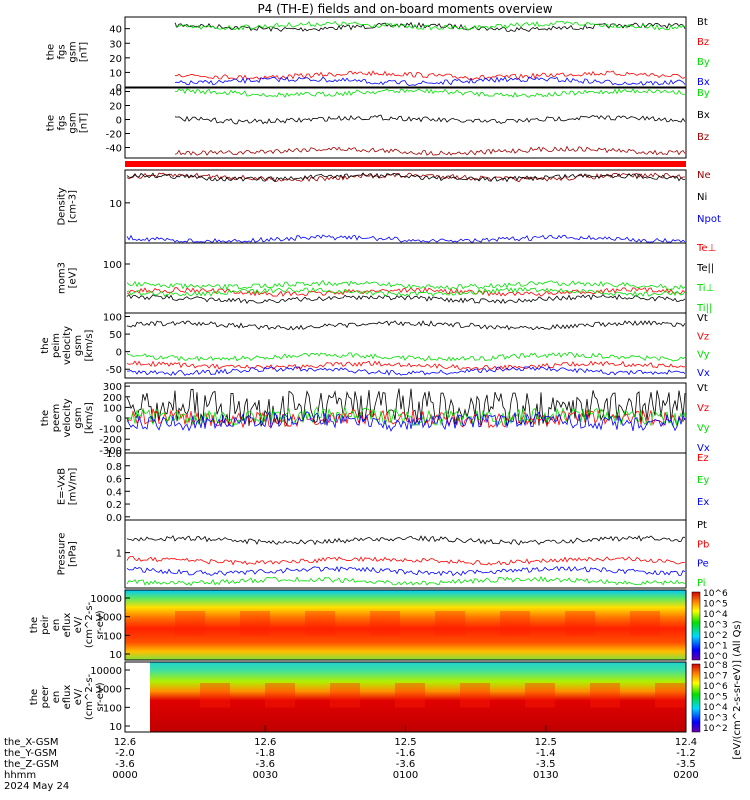 This screenshot has width=750, height=800. I want to click on series-line-Pe, so click(406, 571).